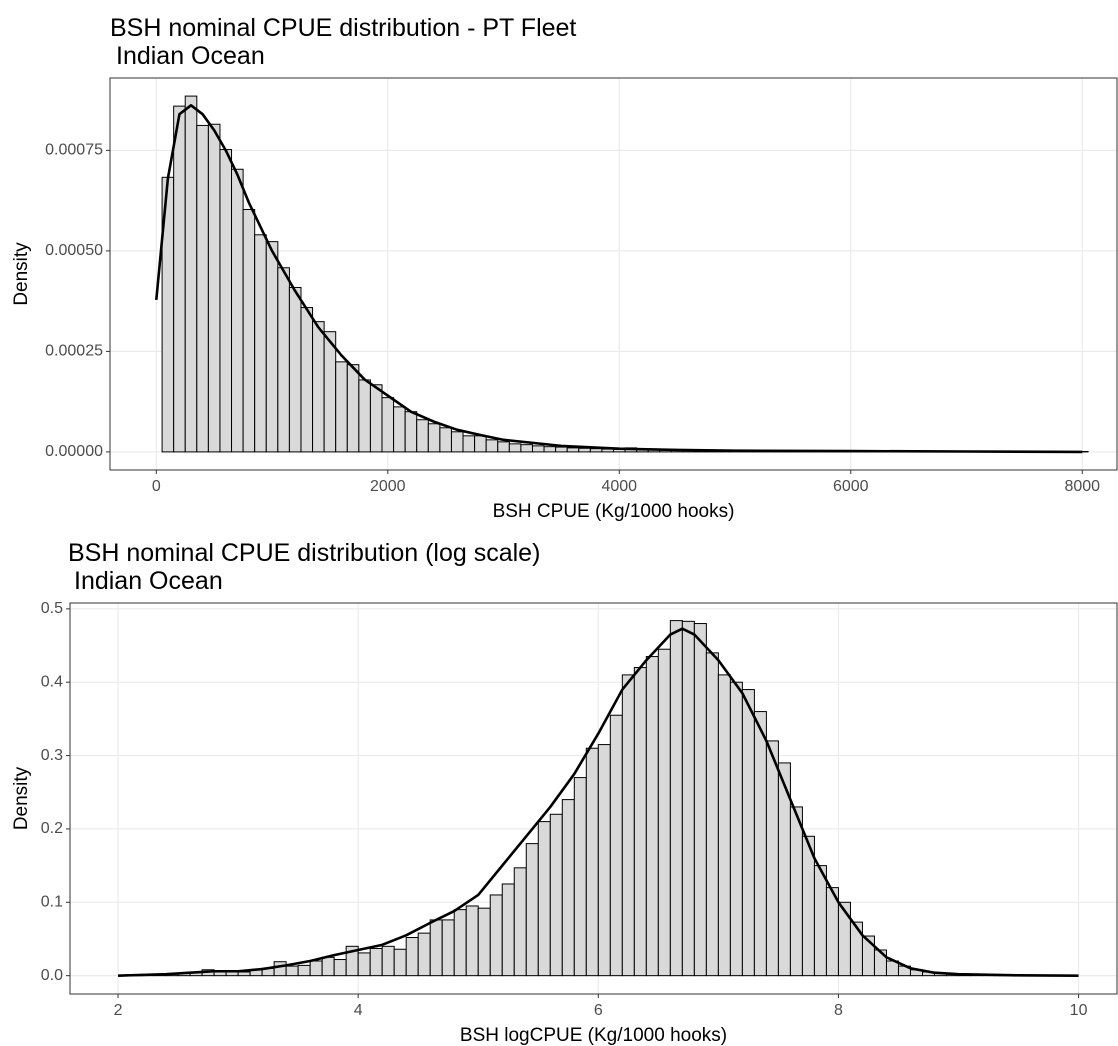 The image size is (1118, 1046). Describe the element at coordinates (52, 975) in the screenshot. I see `y-tick-label: 0.0` at that location.